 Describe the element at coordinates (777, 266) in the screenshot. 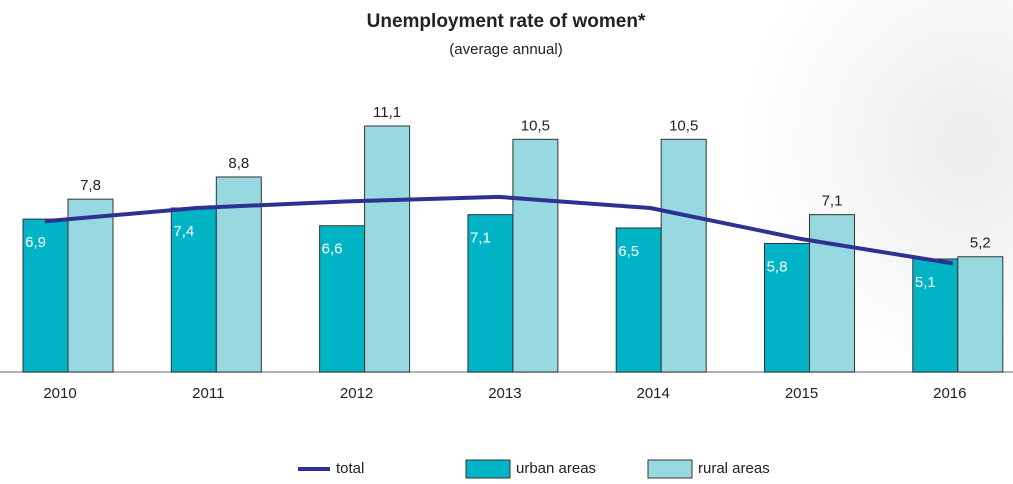

I see `data-label: 5,8` at that location.